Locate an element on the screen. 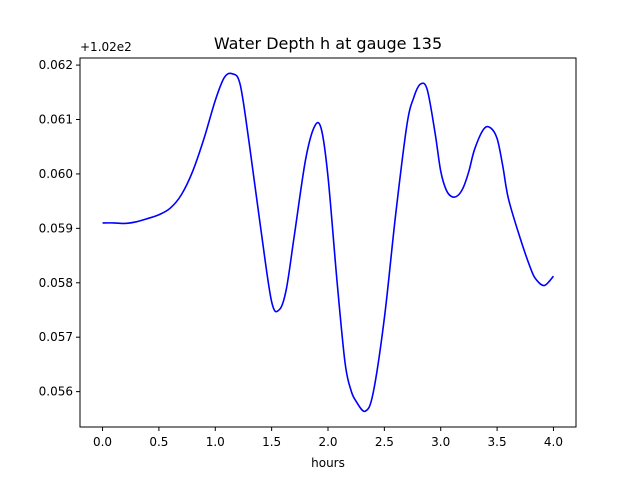 The width and height of the screenshot is (640, 480). y-tick-label: 0.057 is located at coordinates (56, 337).